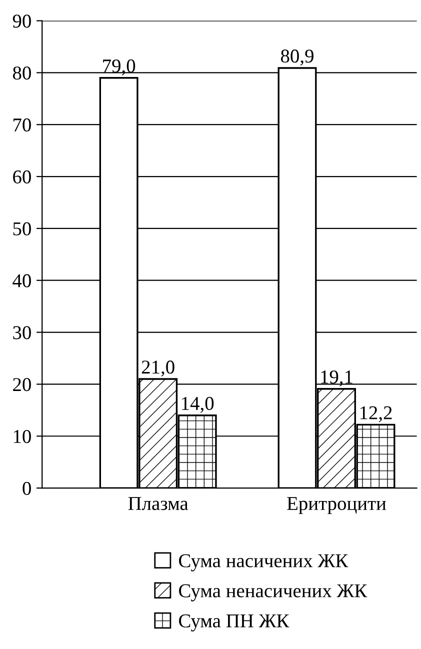 This screenshot has width=421, height=649. I want to click on data-label: 14,0, so click(198, 404).